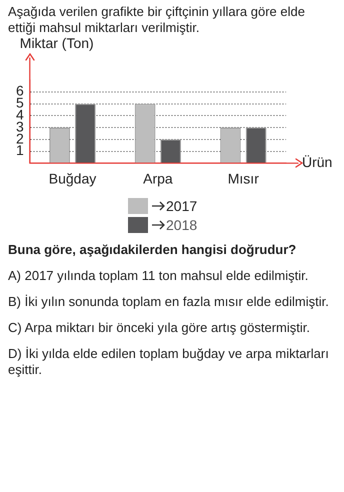 This screenshot has height=492, width=344. What do you see at coordinates (159, 328) in the screenshot?
I see `text: C) Arpa miktarı bir önceki yıla göre artış göstermiştir.` at bounding box center [159, 328].